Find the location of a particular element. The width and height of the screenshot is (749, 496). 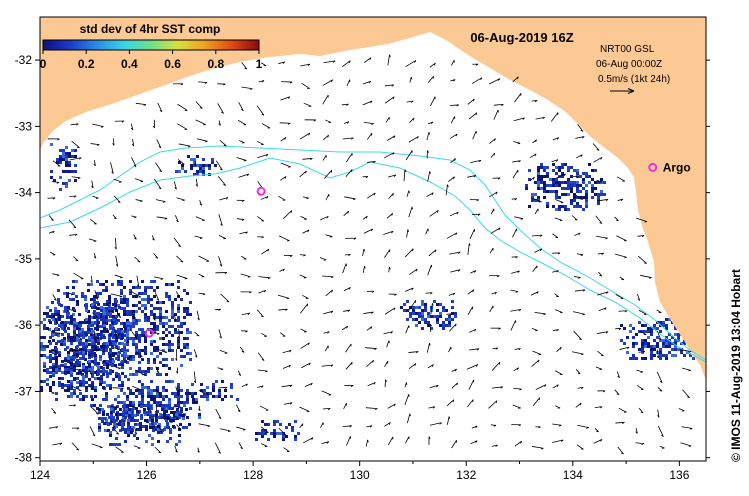

scale-arrow is located at coordinates (622, 91).